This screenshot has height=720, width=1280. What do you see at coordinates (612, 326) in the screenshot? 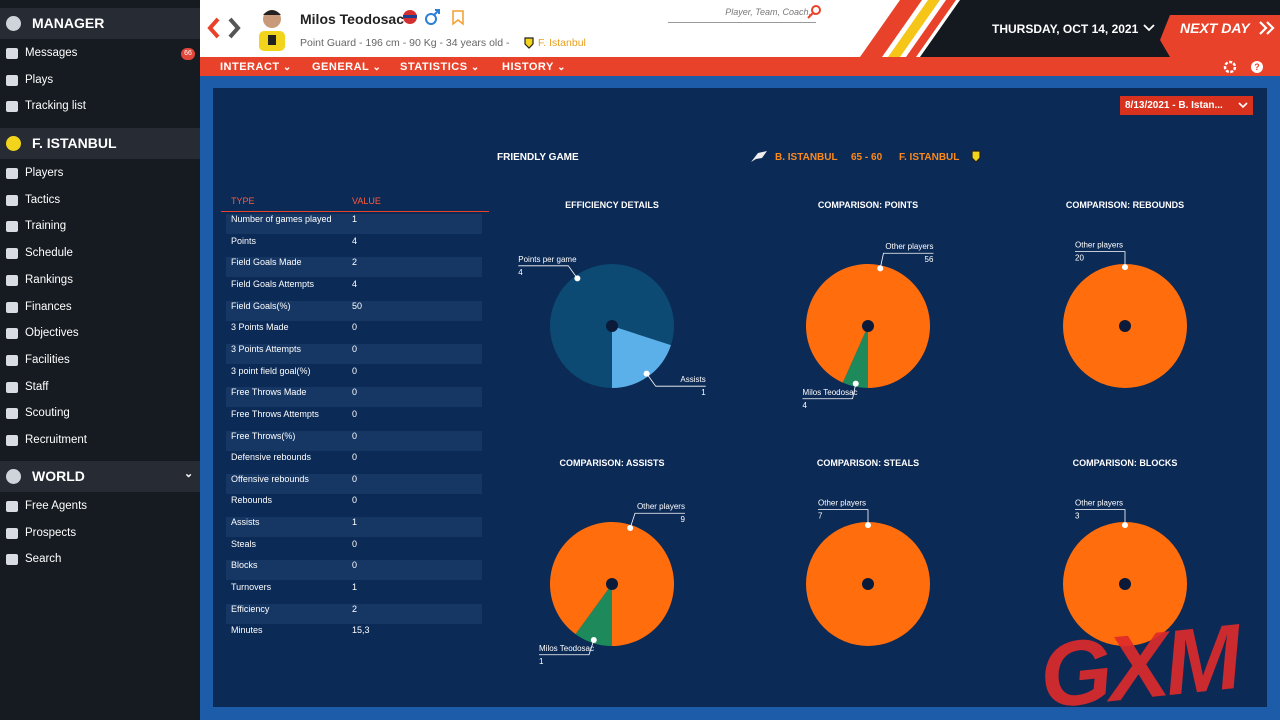
I see `pie-center` at bounding box center [612, 326].